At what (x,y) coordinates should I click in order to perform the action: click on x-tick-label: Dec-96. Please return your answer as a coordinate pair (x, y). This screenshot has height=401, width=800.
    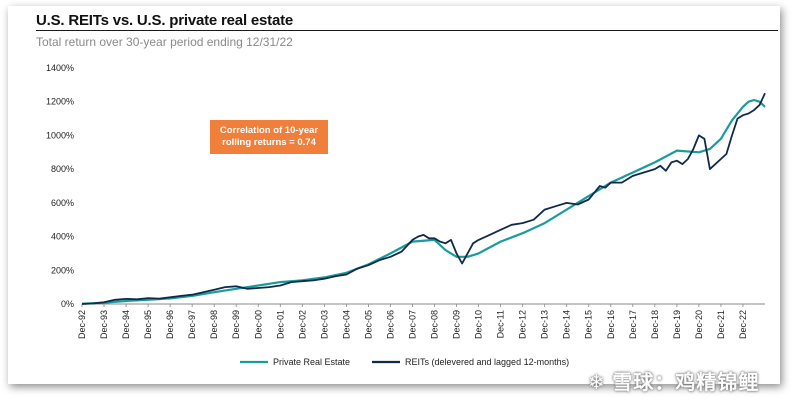
    Looking at the image, I should click on (170, 324).